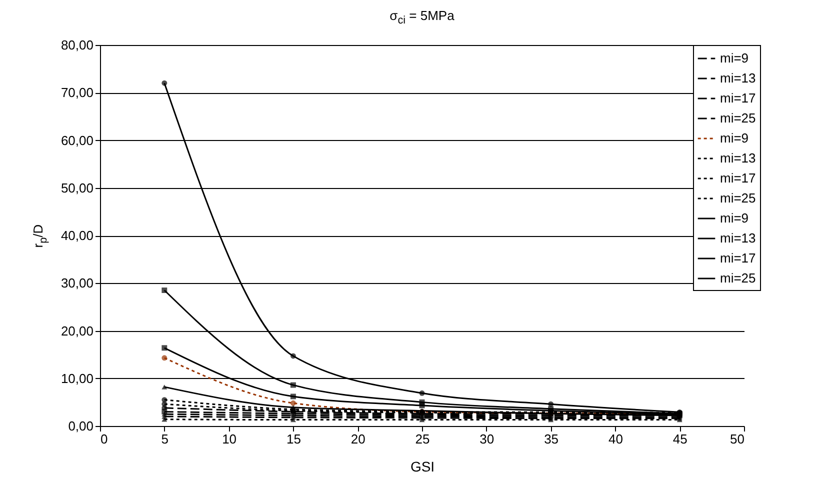 Image resolution: width=824 pixels, height=497 pixels. Describe the element at coordinates (77, 45) in the screenshot. I see `y-tick-label: 80,00` at that location.